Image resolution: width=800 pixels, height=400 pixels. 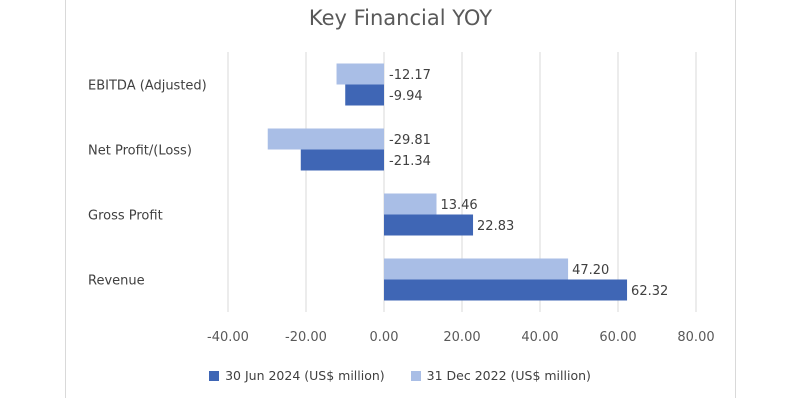 I want to click on category-label: EBITDA (Adjusted), so click(x=147, y=86).